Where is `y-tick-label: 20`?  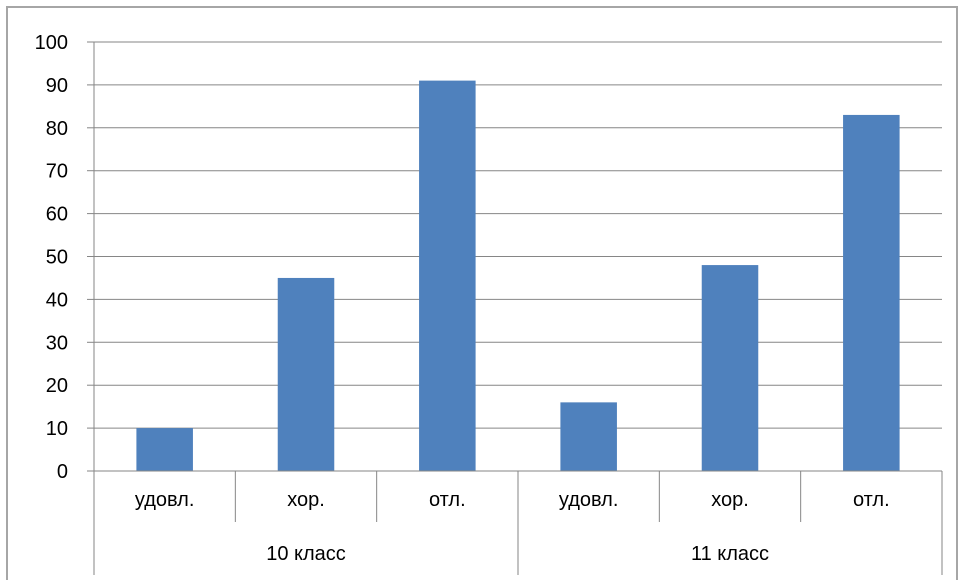 y-tick-label: 20 is located at coordinates (57, 386).